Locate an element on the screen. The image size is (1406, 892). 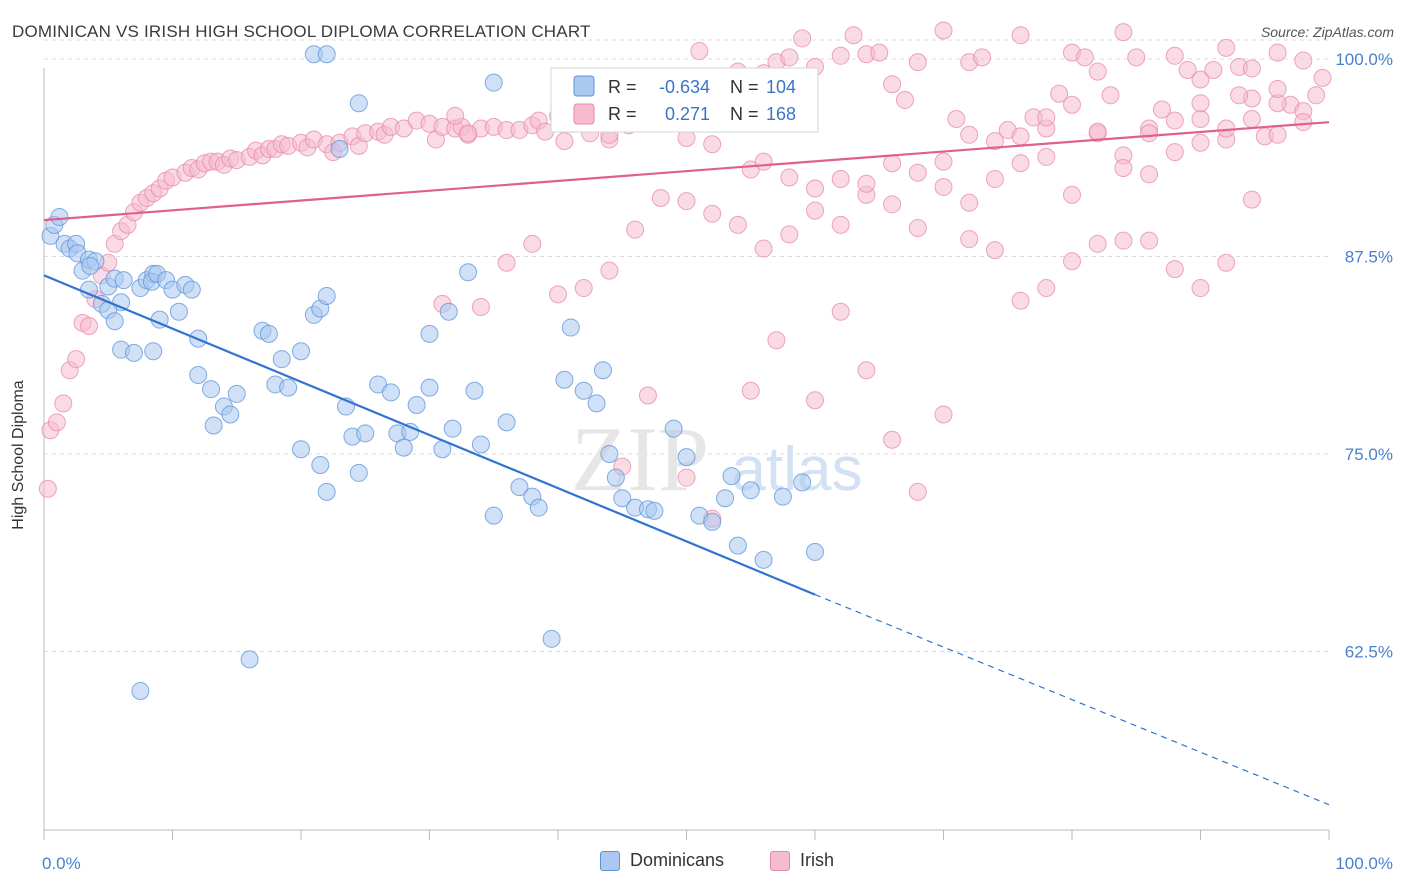
legend-r-value-irish: 0.271 is located at coordinates (687, 114).